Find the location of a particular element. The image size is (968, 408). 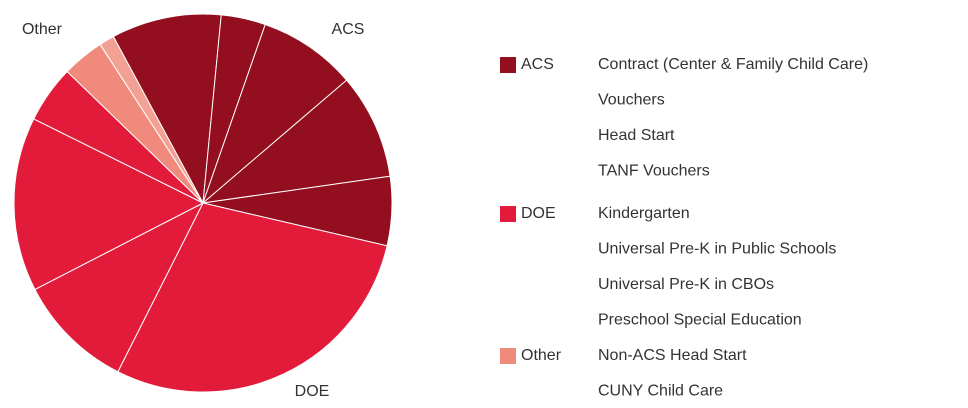

legend-group: DOE is located at coordinates (538, 213).